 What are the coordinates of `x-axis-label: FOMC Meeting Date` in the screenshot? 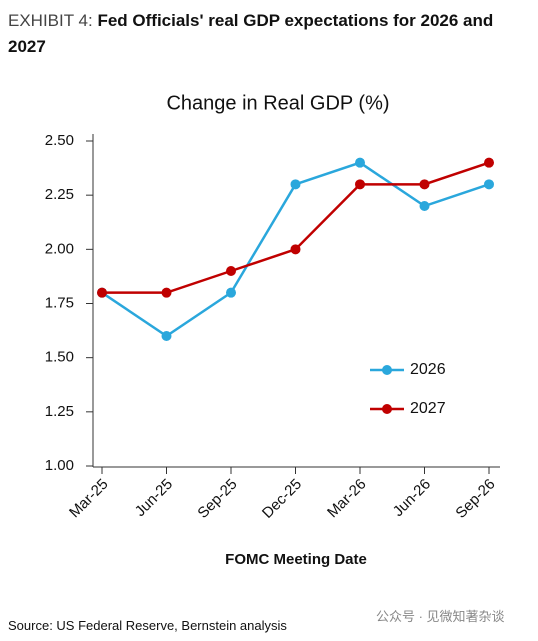 It's located at (296, 559).